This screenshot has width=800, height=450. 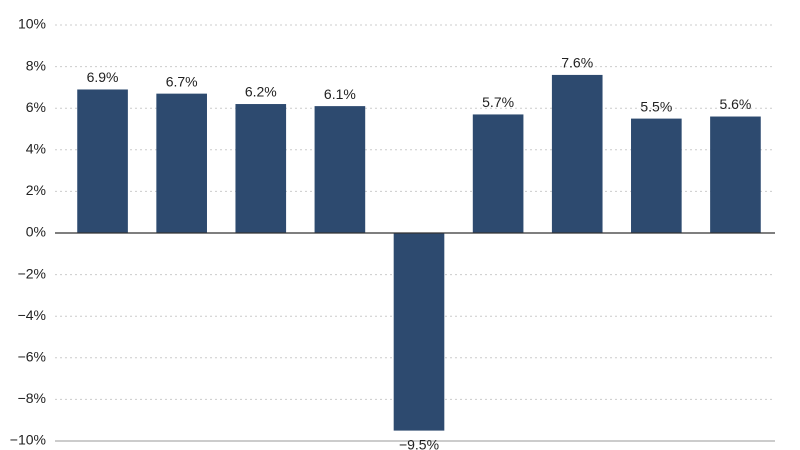 What do you see at coordinates (261, 92) in the screenshot?
I see `value-label: 6.2%` at bounding box center [261, 92].